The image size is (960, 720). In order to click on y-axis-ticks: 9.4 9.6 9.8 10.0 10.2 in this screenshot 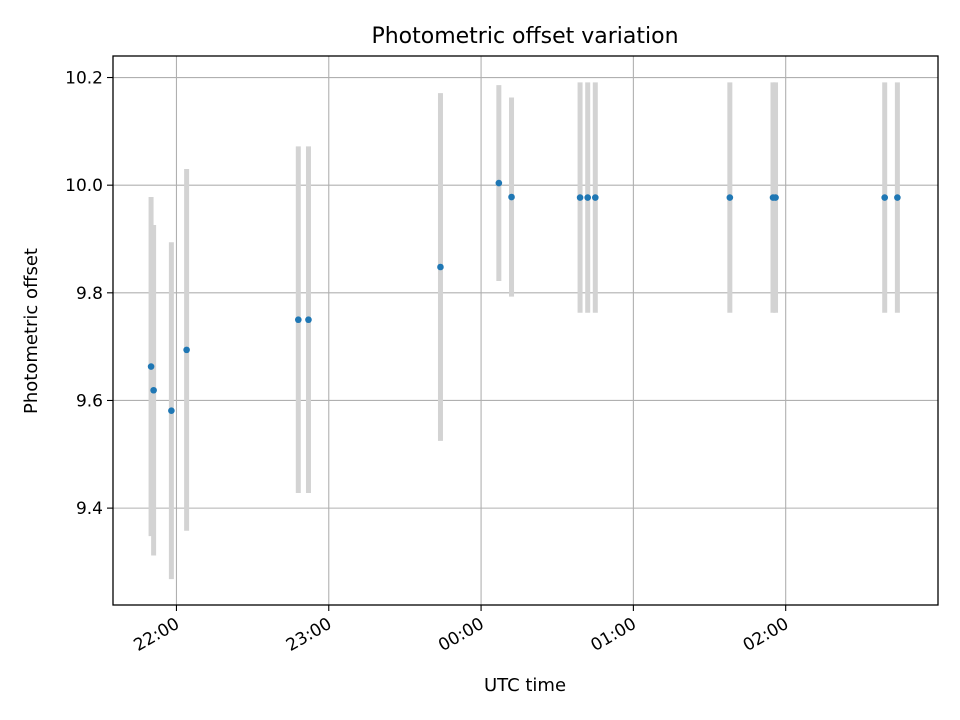, I will do `click(89, 294)`.